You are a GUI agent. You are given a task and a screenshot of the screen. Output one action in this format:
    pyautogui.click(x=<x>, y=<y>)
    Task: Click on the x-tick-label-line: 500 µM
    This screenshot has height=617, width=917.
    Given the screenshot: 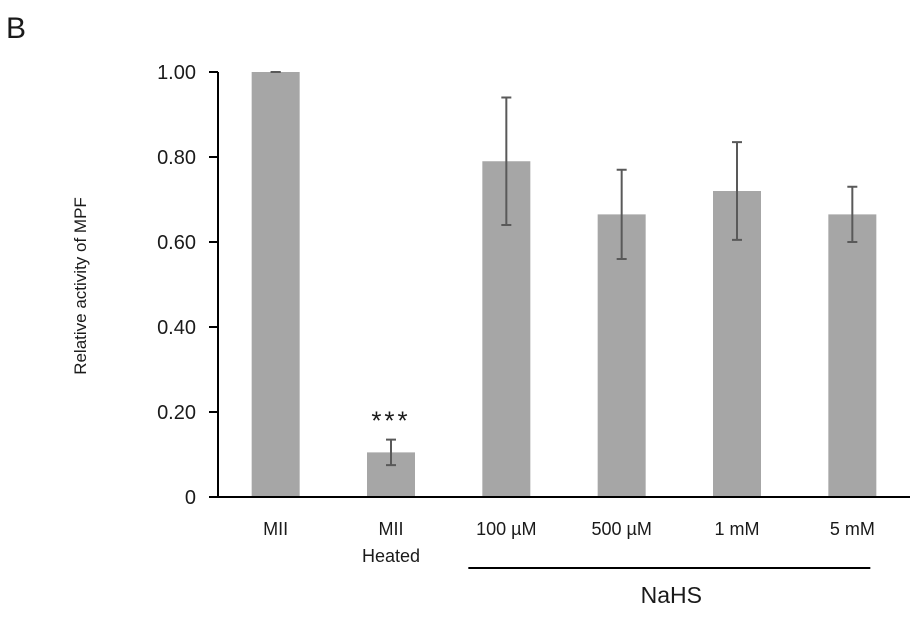 What is the action you would take?
    pyautogui.click(x=621, y=529)
    